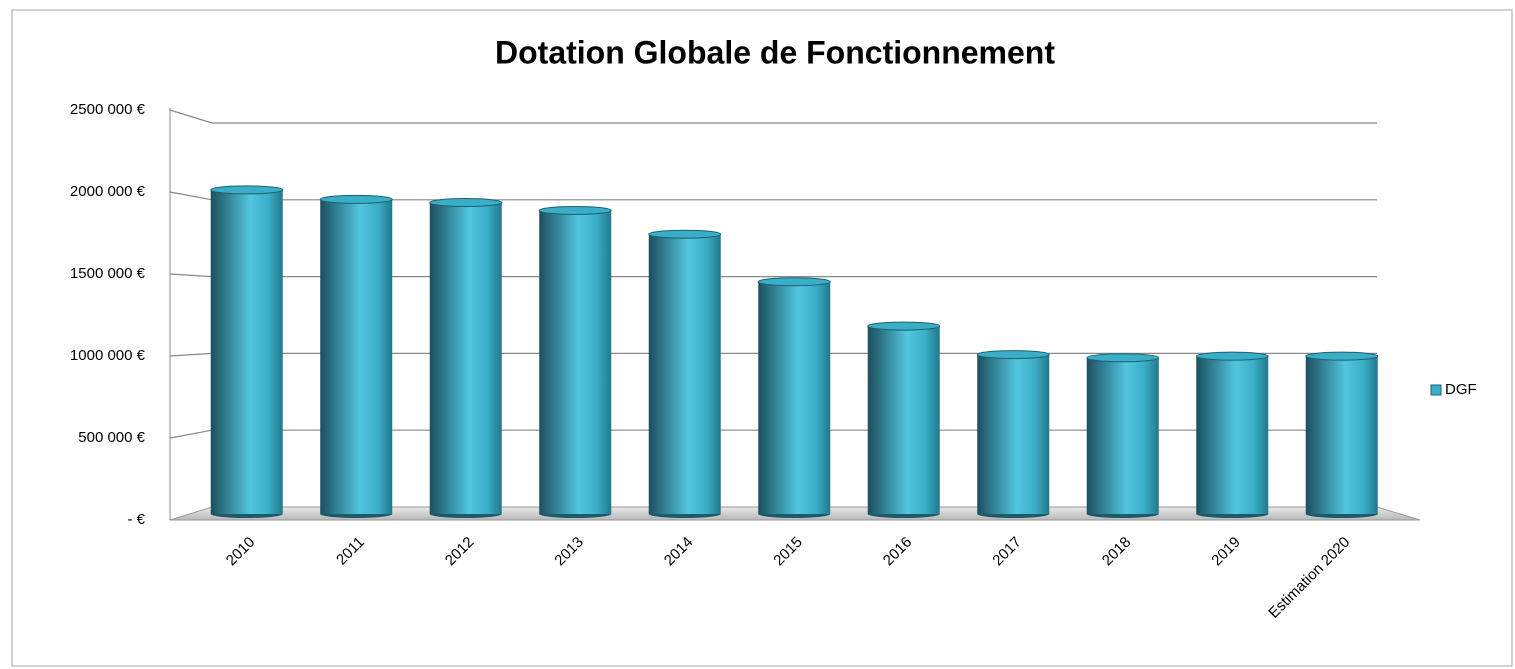  What do you see at coordinates (136, 519) in the screenshot?
I see `y-tick-label: - €` at bounding box center [136, 519].